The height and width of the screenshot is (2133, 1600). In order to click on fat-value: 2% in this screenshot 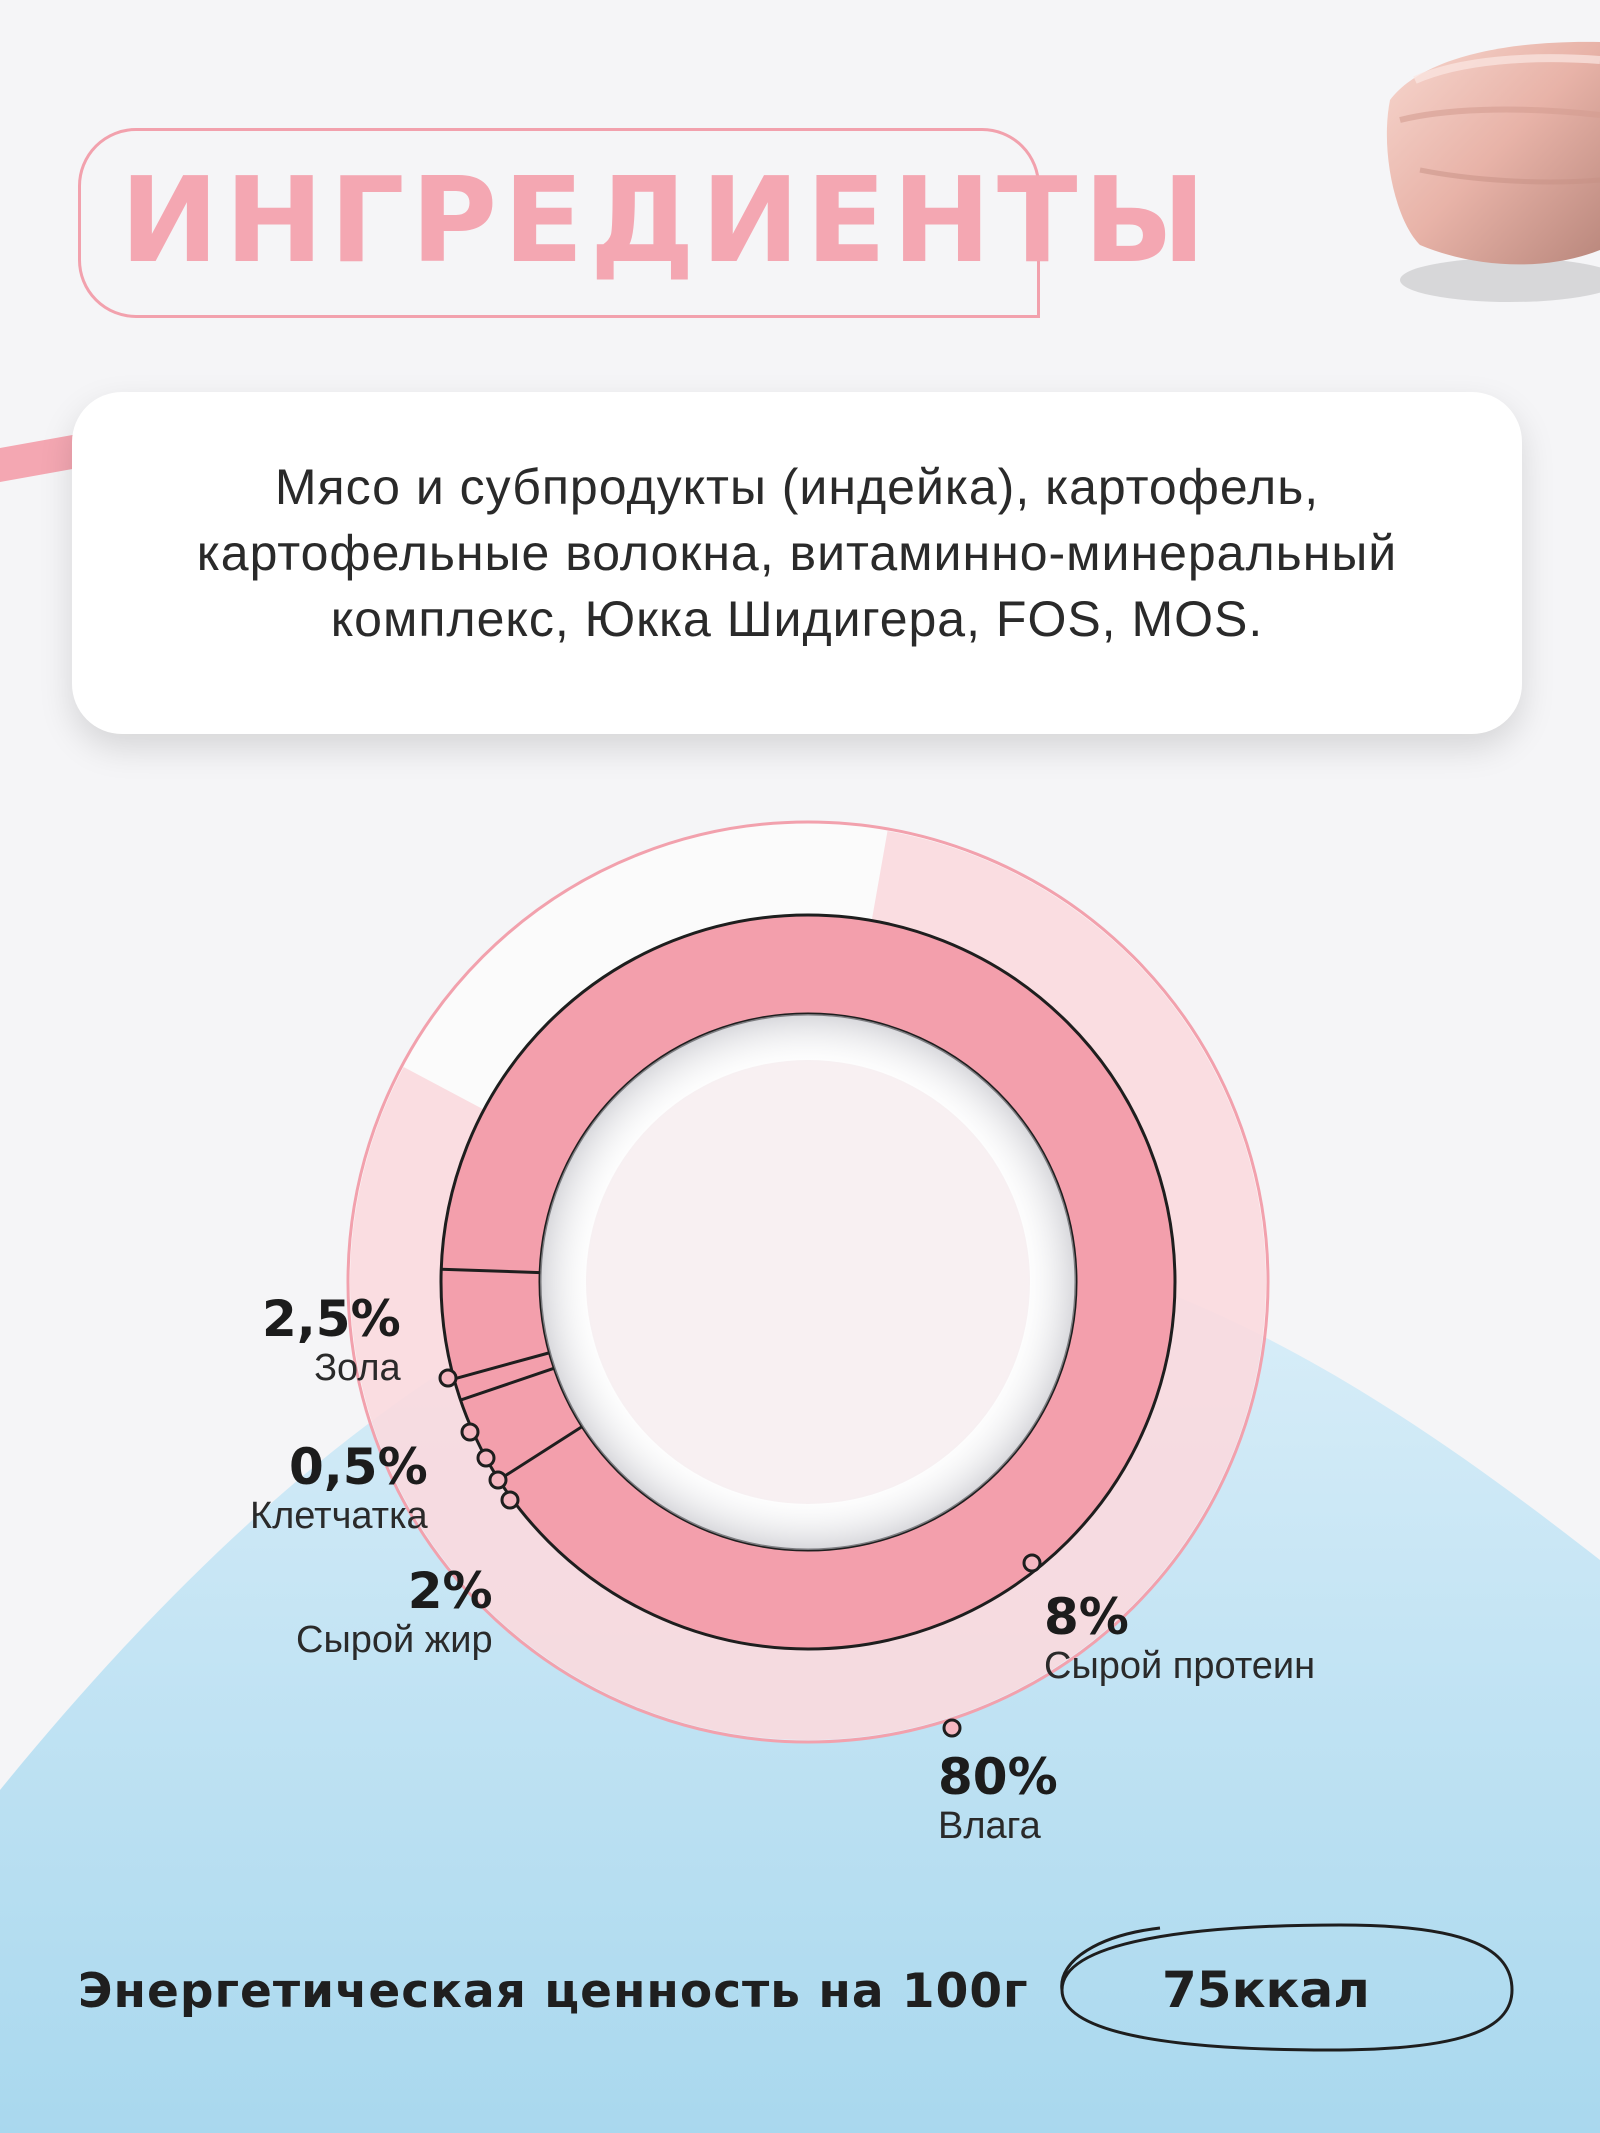, I will do `click(450, 1591)`.